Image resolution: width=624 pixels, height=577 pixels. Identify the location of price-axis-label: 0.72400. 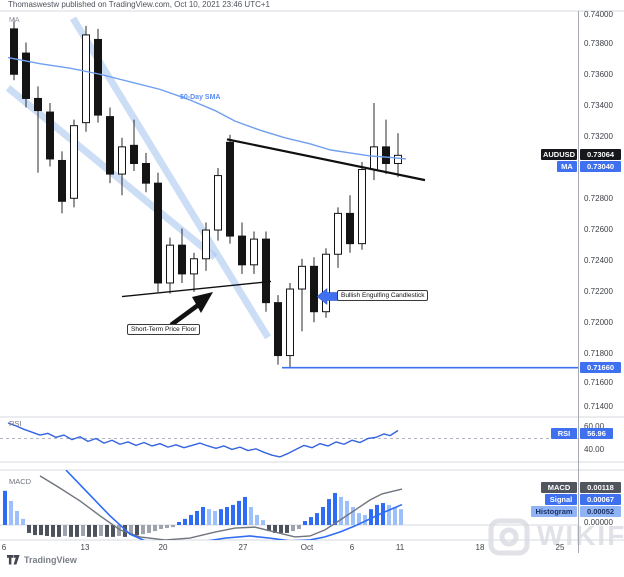
(598, 260).